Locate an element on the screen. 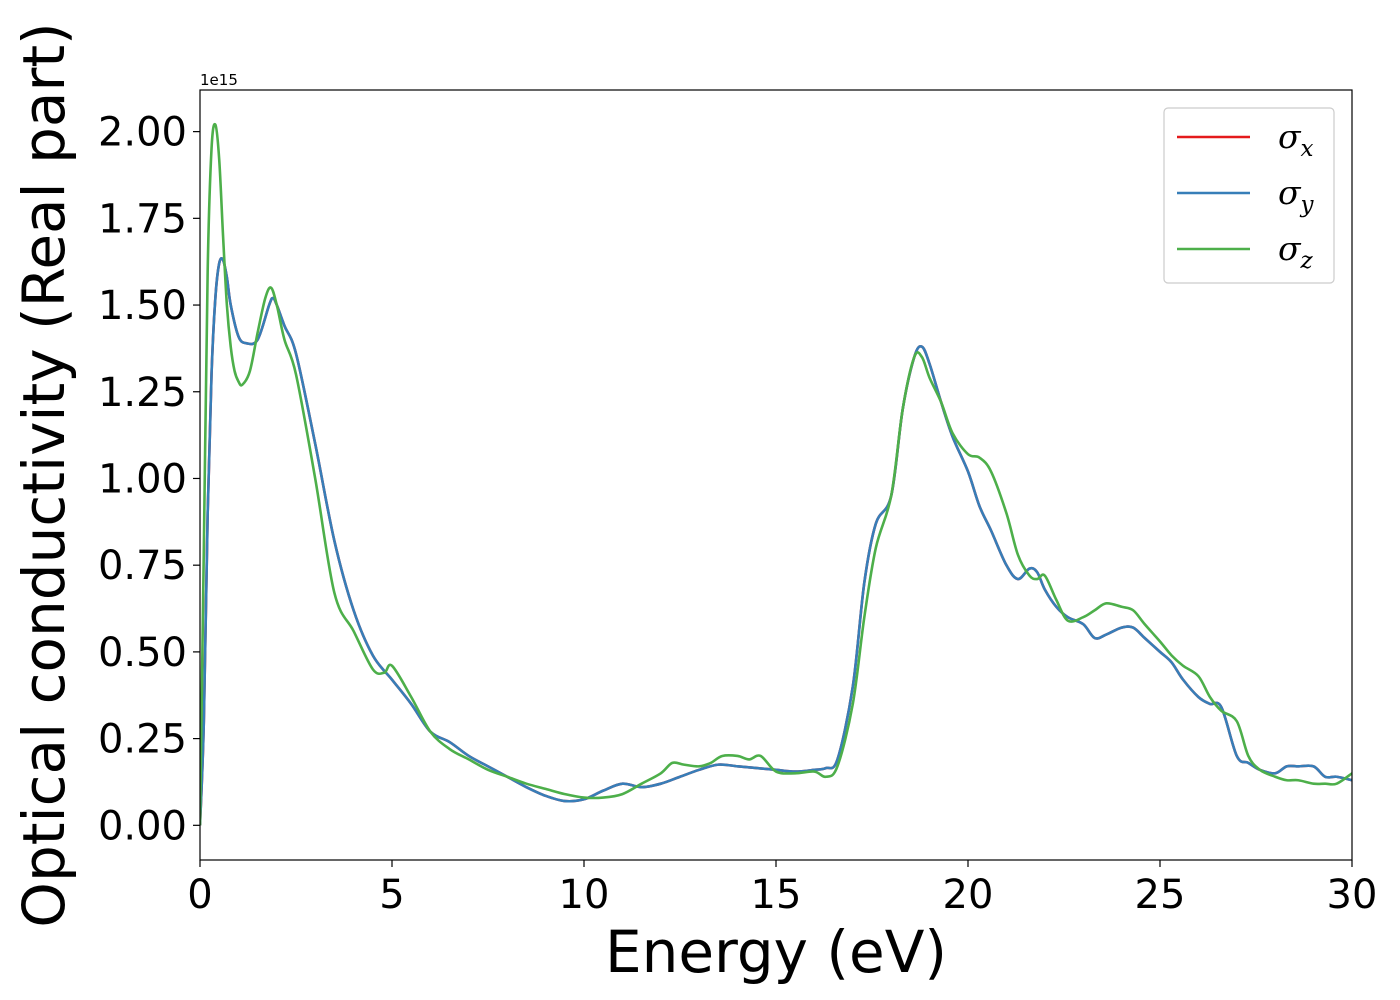  legend: σx σy σz is located at coordinates (1249, 195).